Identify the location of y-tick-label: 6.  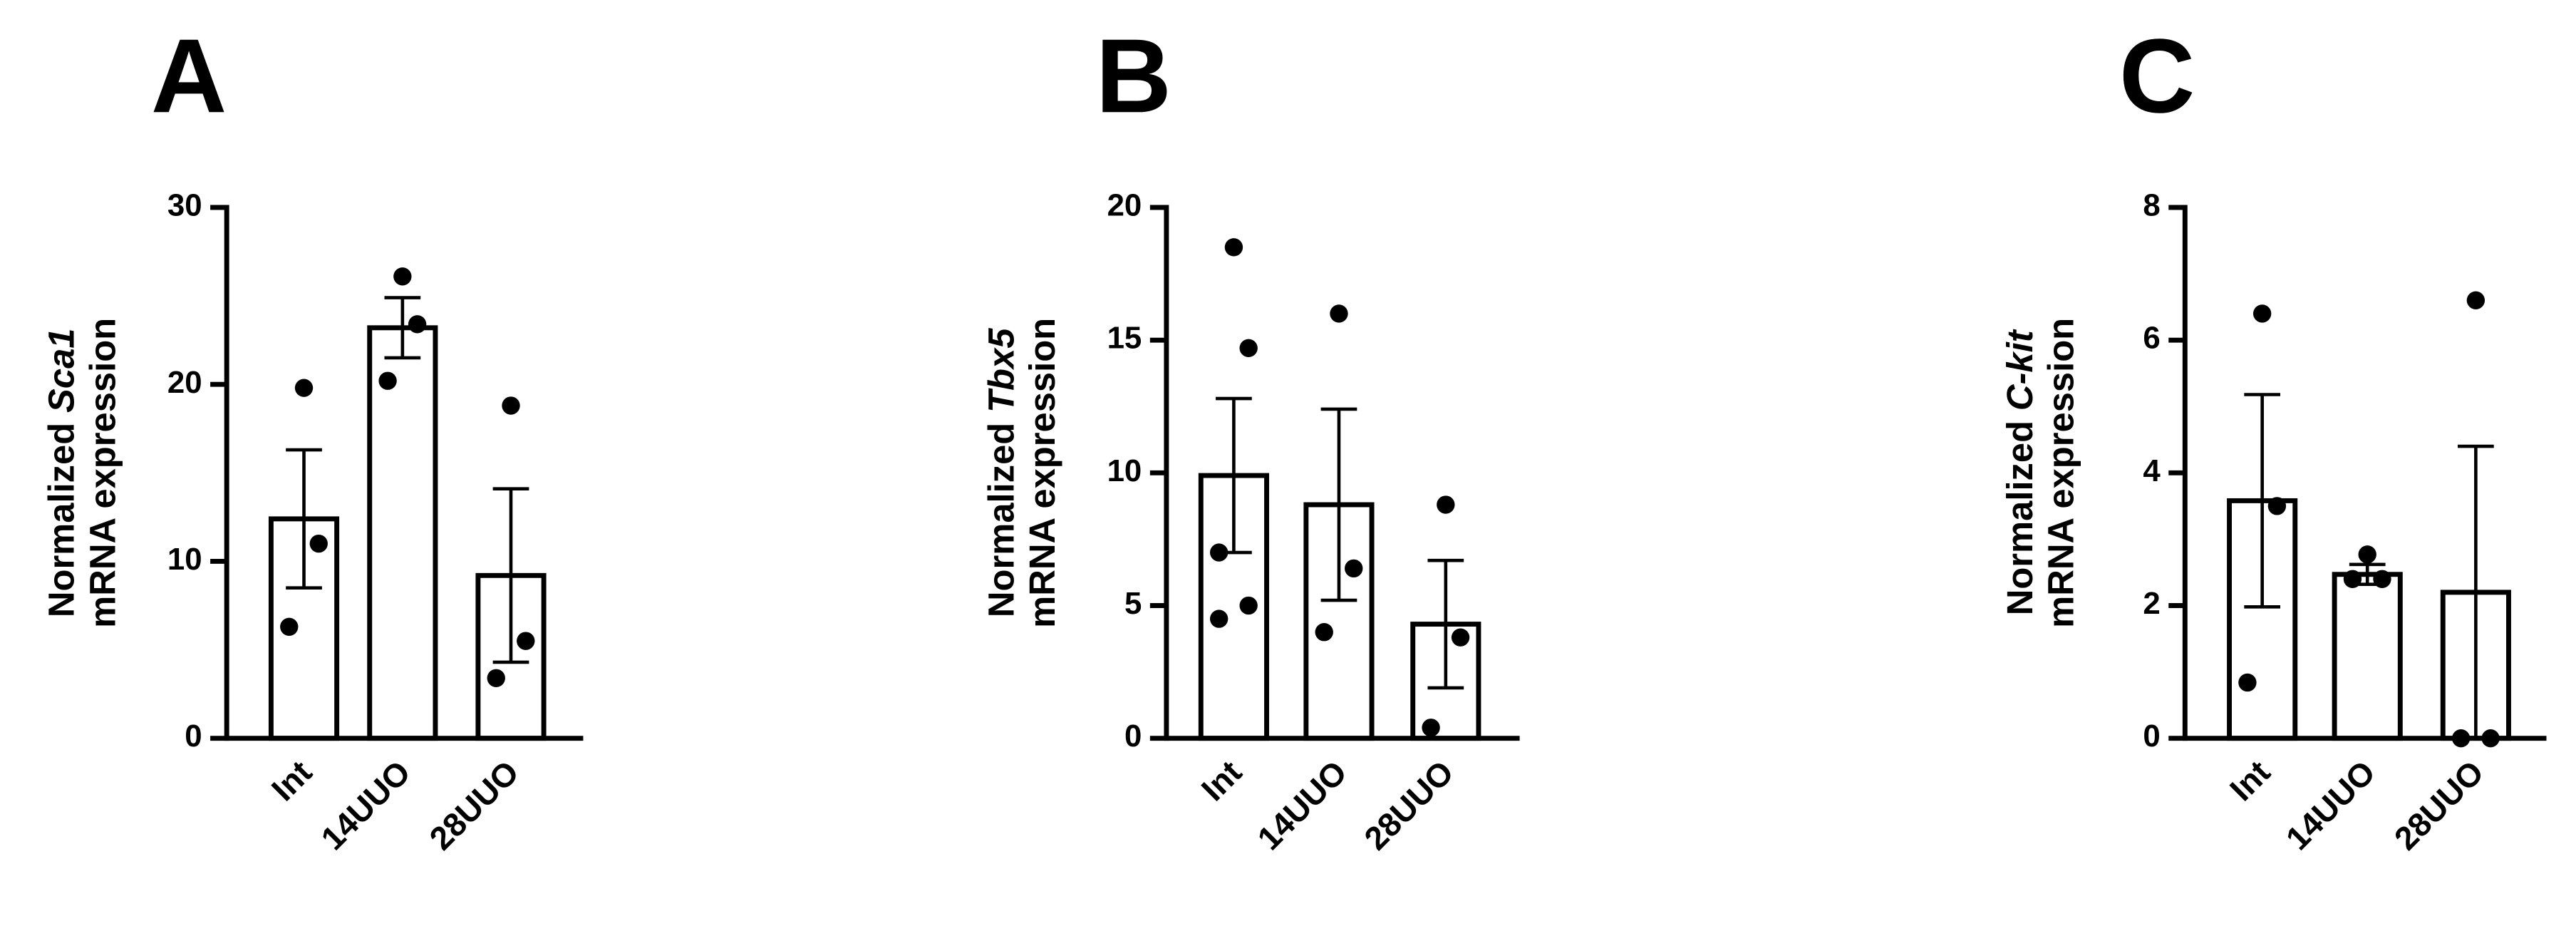
(2152, 338).